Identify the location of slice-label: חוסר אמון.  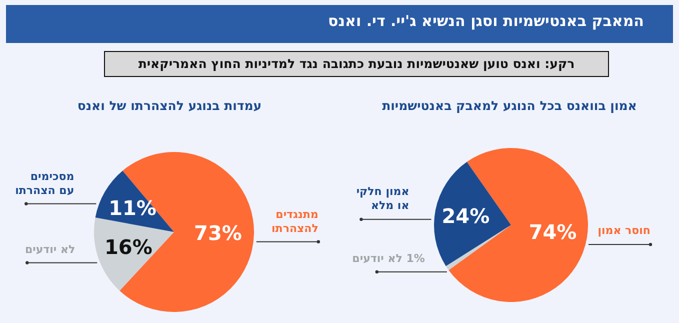
(624, 231).